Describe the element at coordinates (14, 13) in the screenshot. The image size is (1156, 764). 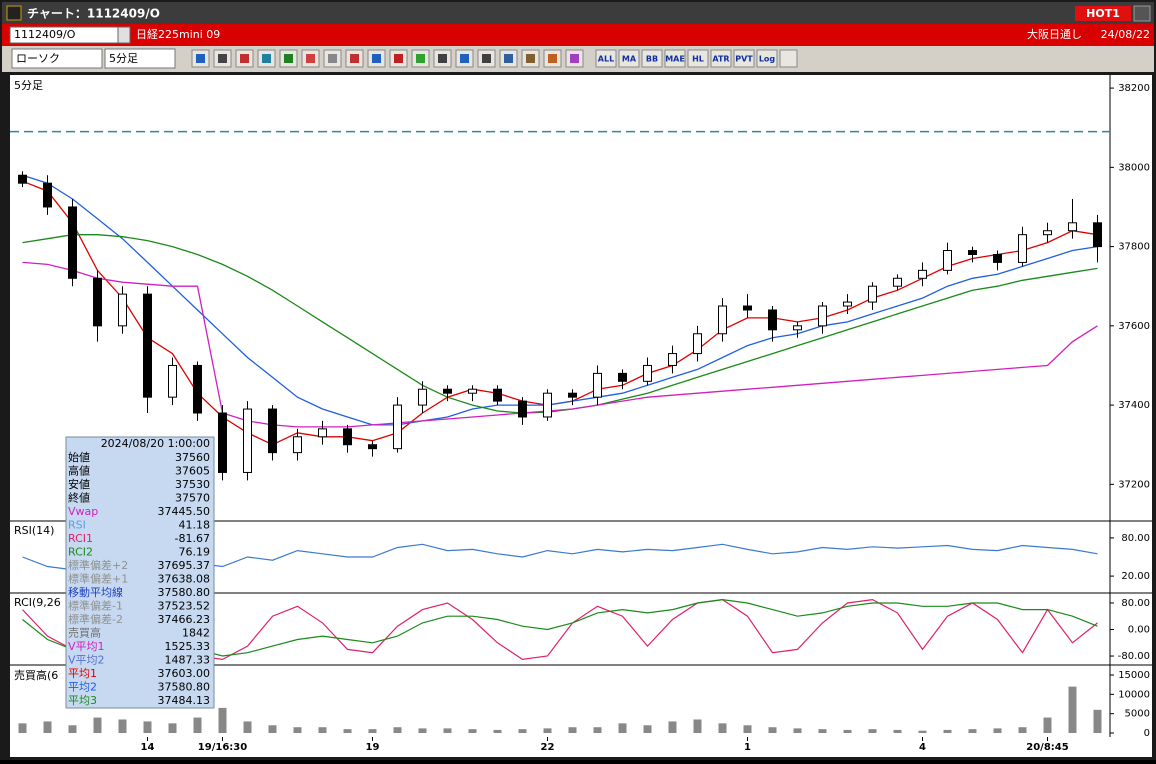
I see `app-icon` at that location.